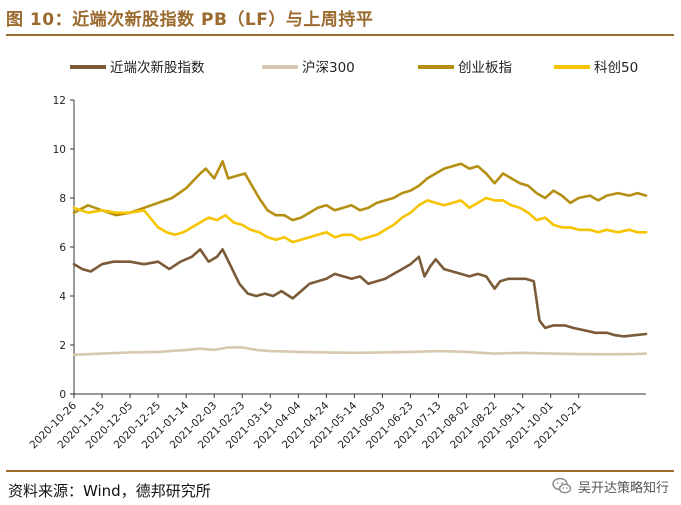 This screenshot has height=505, width=681. Describe the element at coordinates (62, 346) in the screenshot. I see `y-tick-label: 2` at that location.